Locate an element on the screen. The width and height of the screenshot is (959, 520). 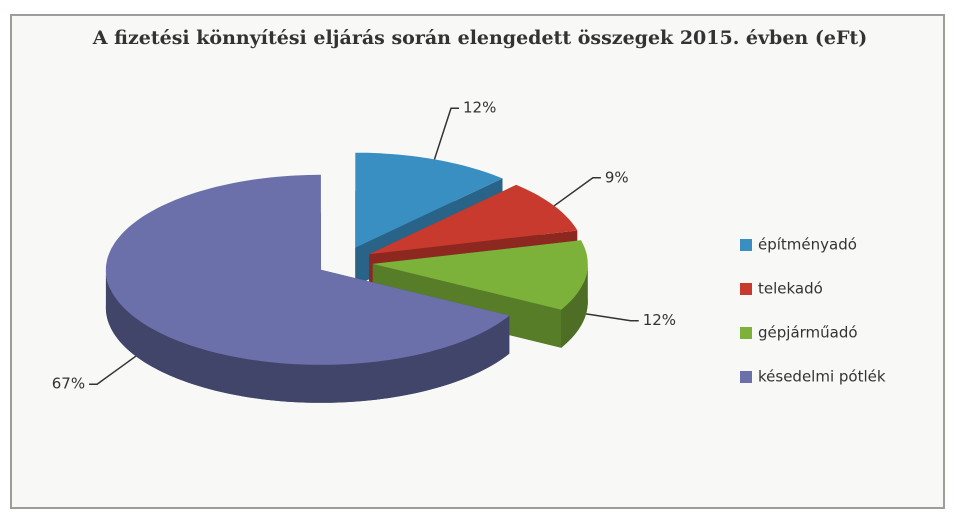
legend-label: gépjárműadó is located at coordinates (808, 333).